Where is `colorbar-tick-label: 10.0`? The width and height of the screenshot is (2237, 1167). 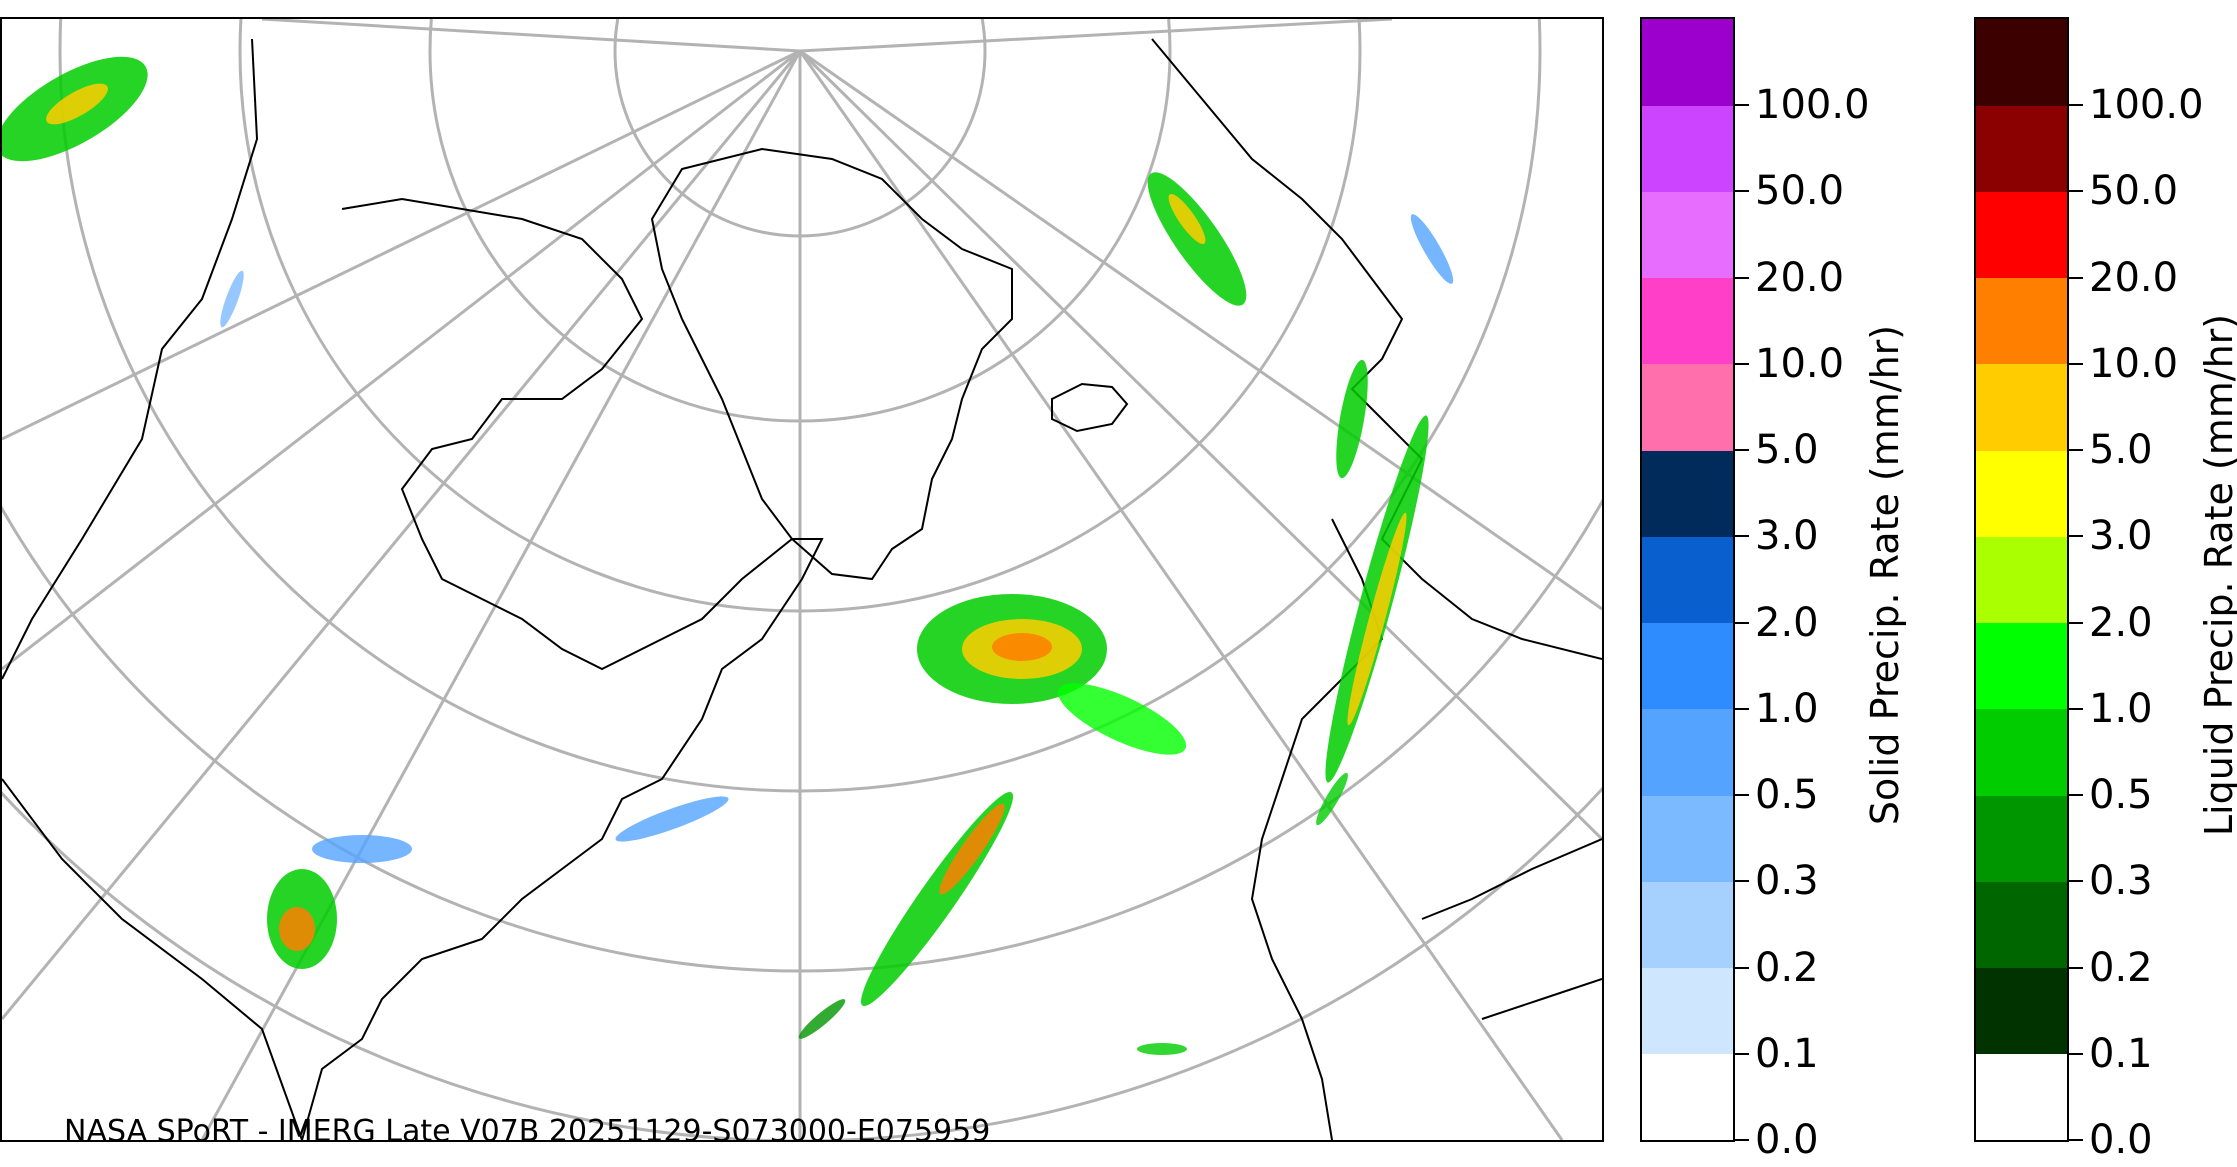 colorbar-tick-label: 10.0 is located at coordinates (1800, 363).